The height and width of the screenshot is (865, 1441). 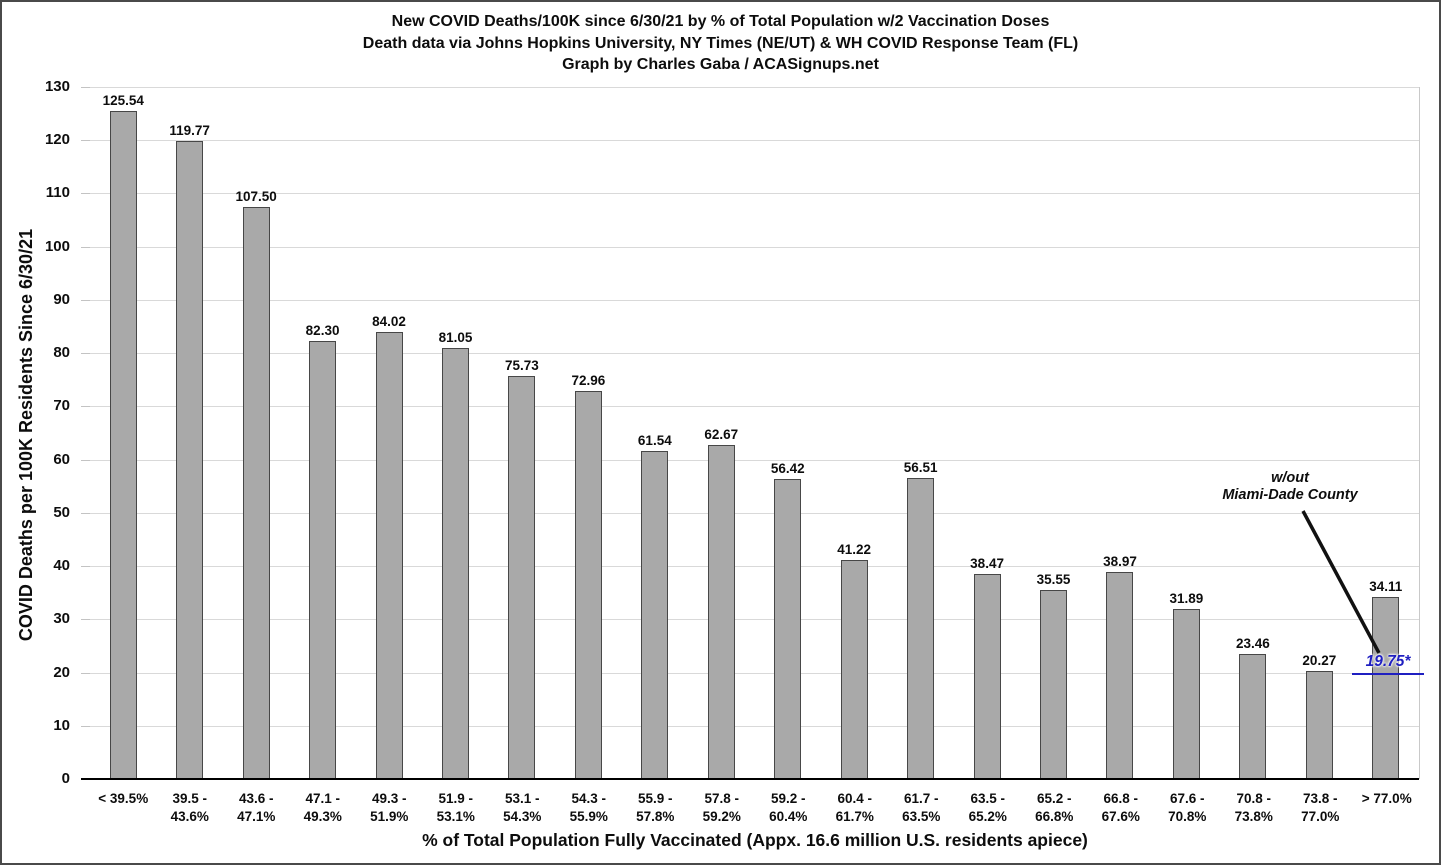 What do you see at coordinates (189, 807) in the screenshot?
I see `x-axis-category-label: 39.5 - 43.6%` at bounding box center [189, 807].